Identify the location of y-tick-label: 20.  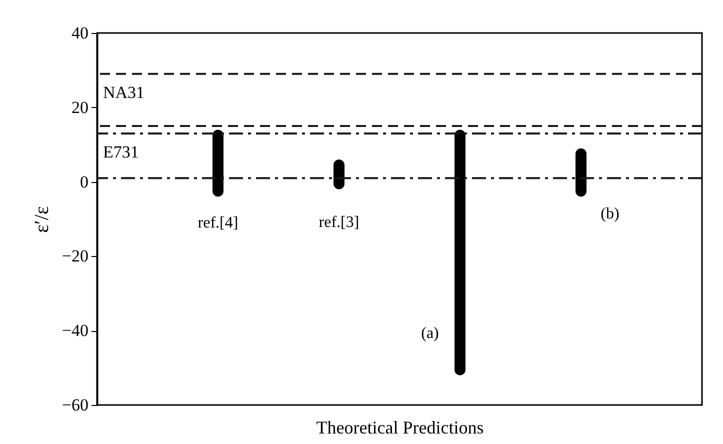
(80, 107).